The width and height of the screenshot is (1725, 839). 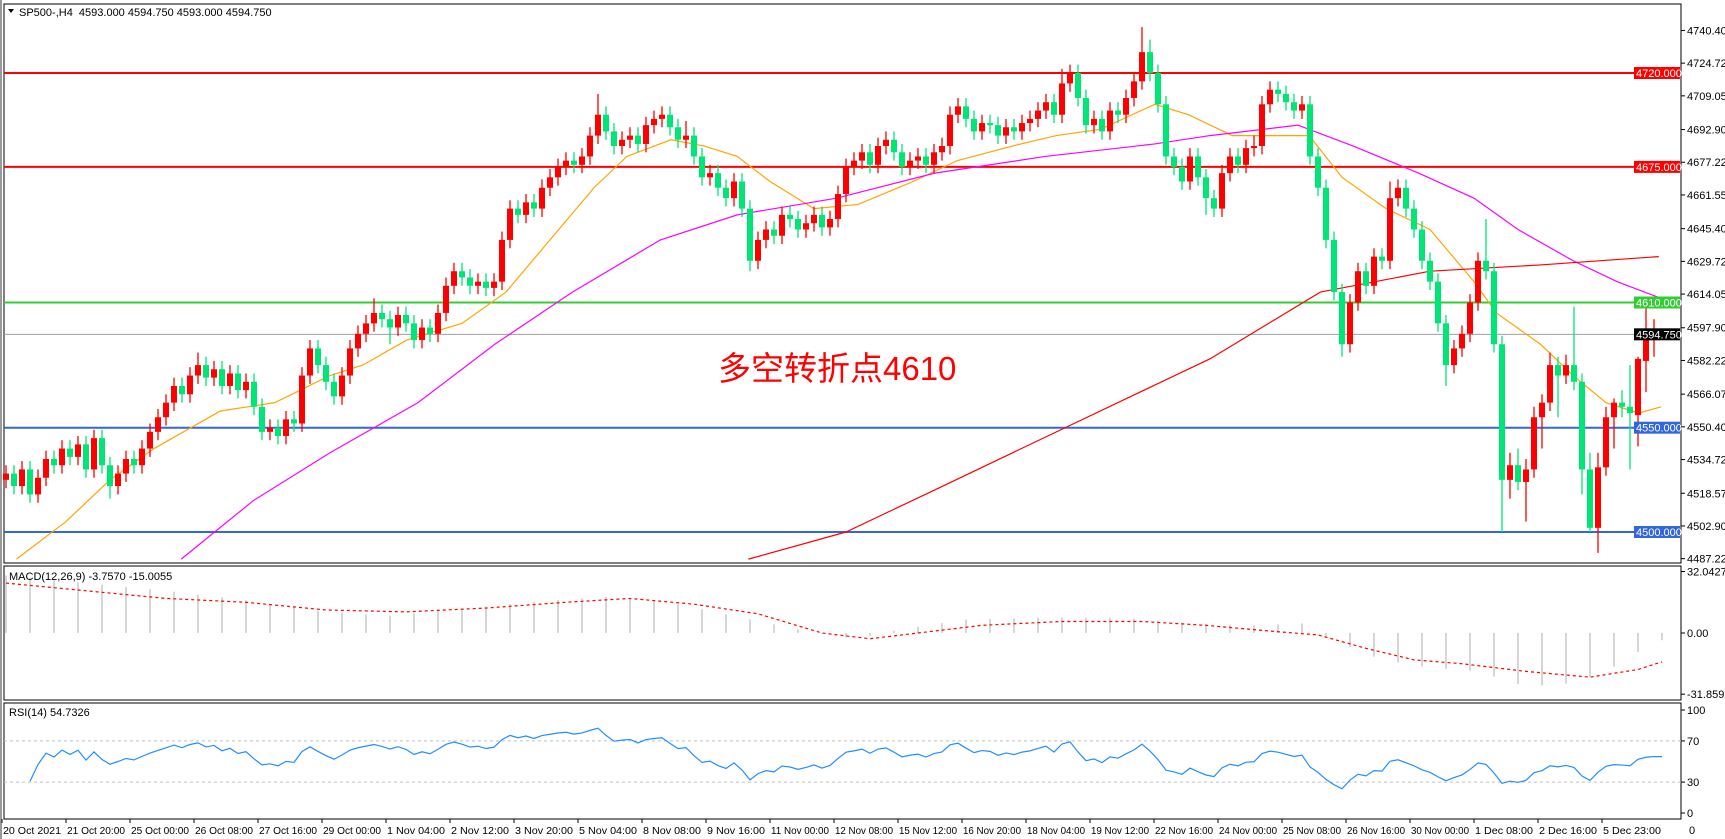 What do you see at coordinates (837, 368) in the screenshot?
I see `annotation-pivot-text: 多空转折点4610` at bounding box center [837, 368].